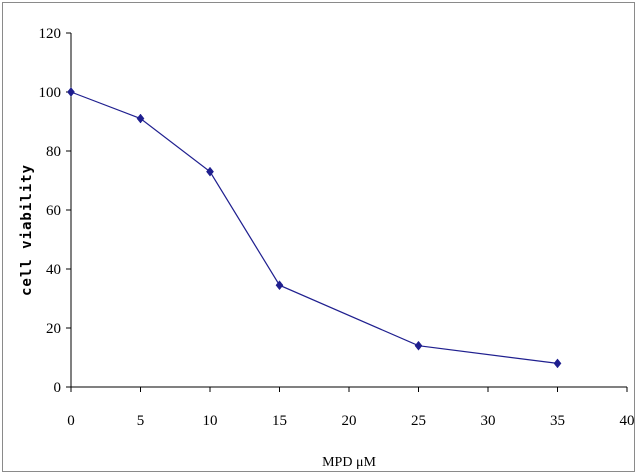  Describe the element at coordinates (141, 421) in the screenshot. I see `x-tick-label: 5` at that location.